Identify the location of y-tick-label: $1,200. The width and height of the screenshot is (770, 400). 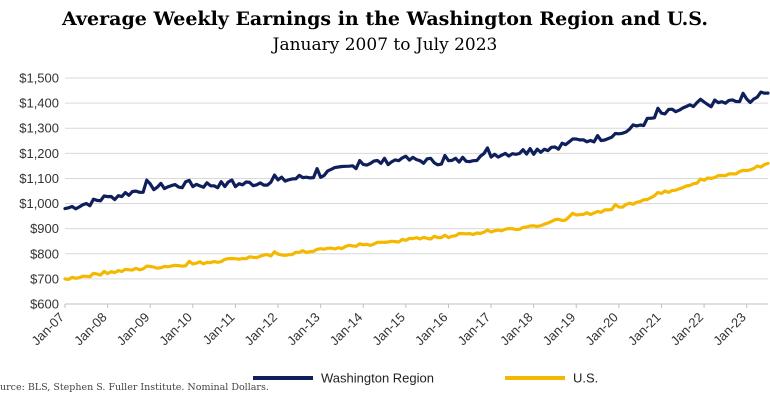
(39, 153).